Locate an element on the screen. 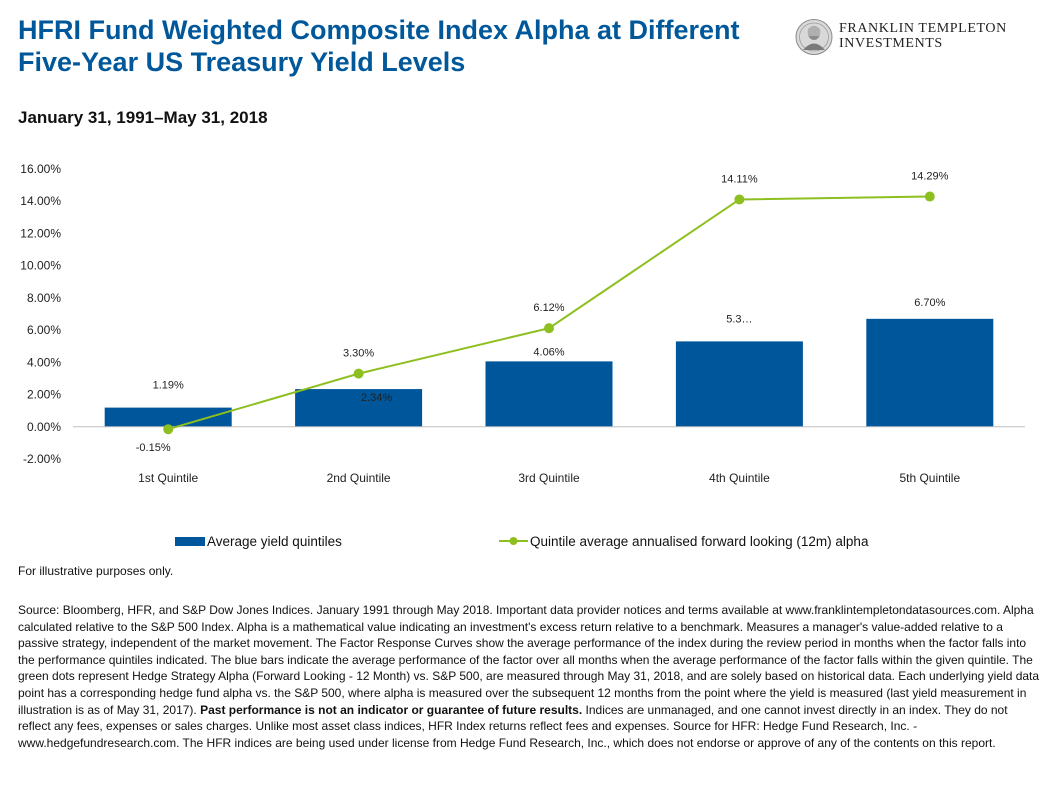 This screenshot has height=788, width=1055. franklin-templeton-logo: FRANKLIN TEMPLETON INVESTMENTS is located at coordinates (916, 38).